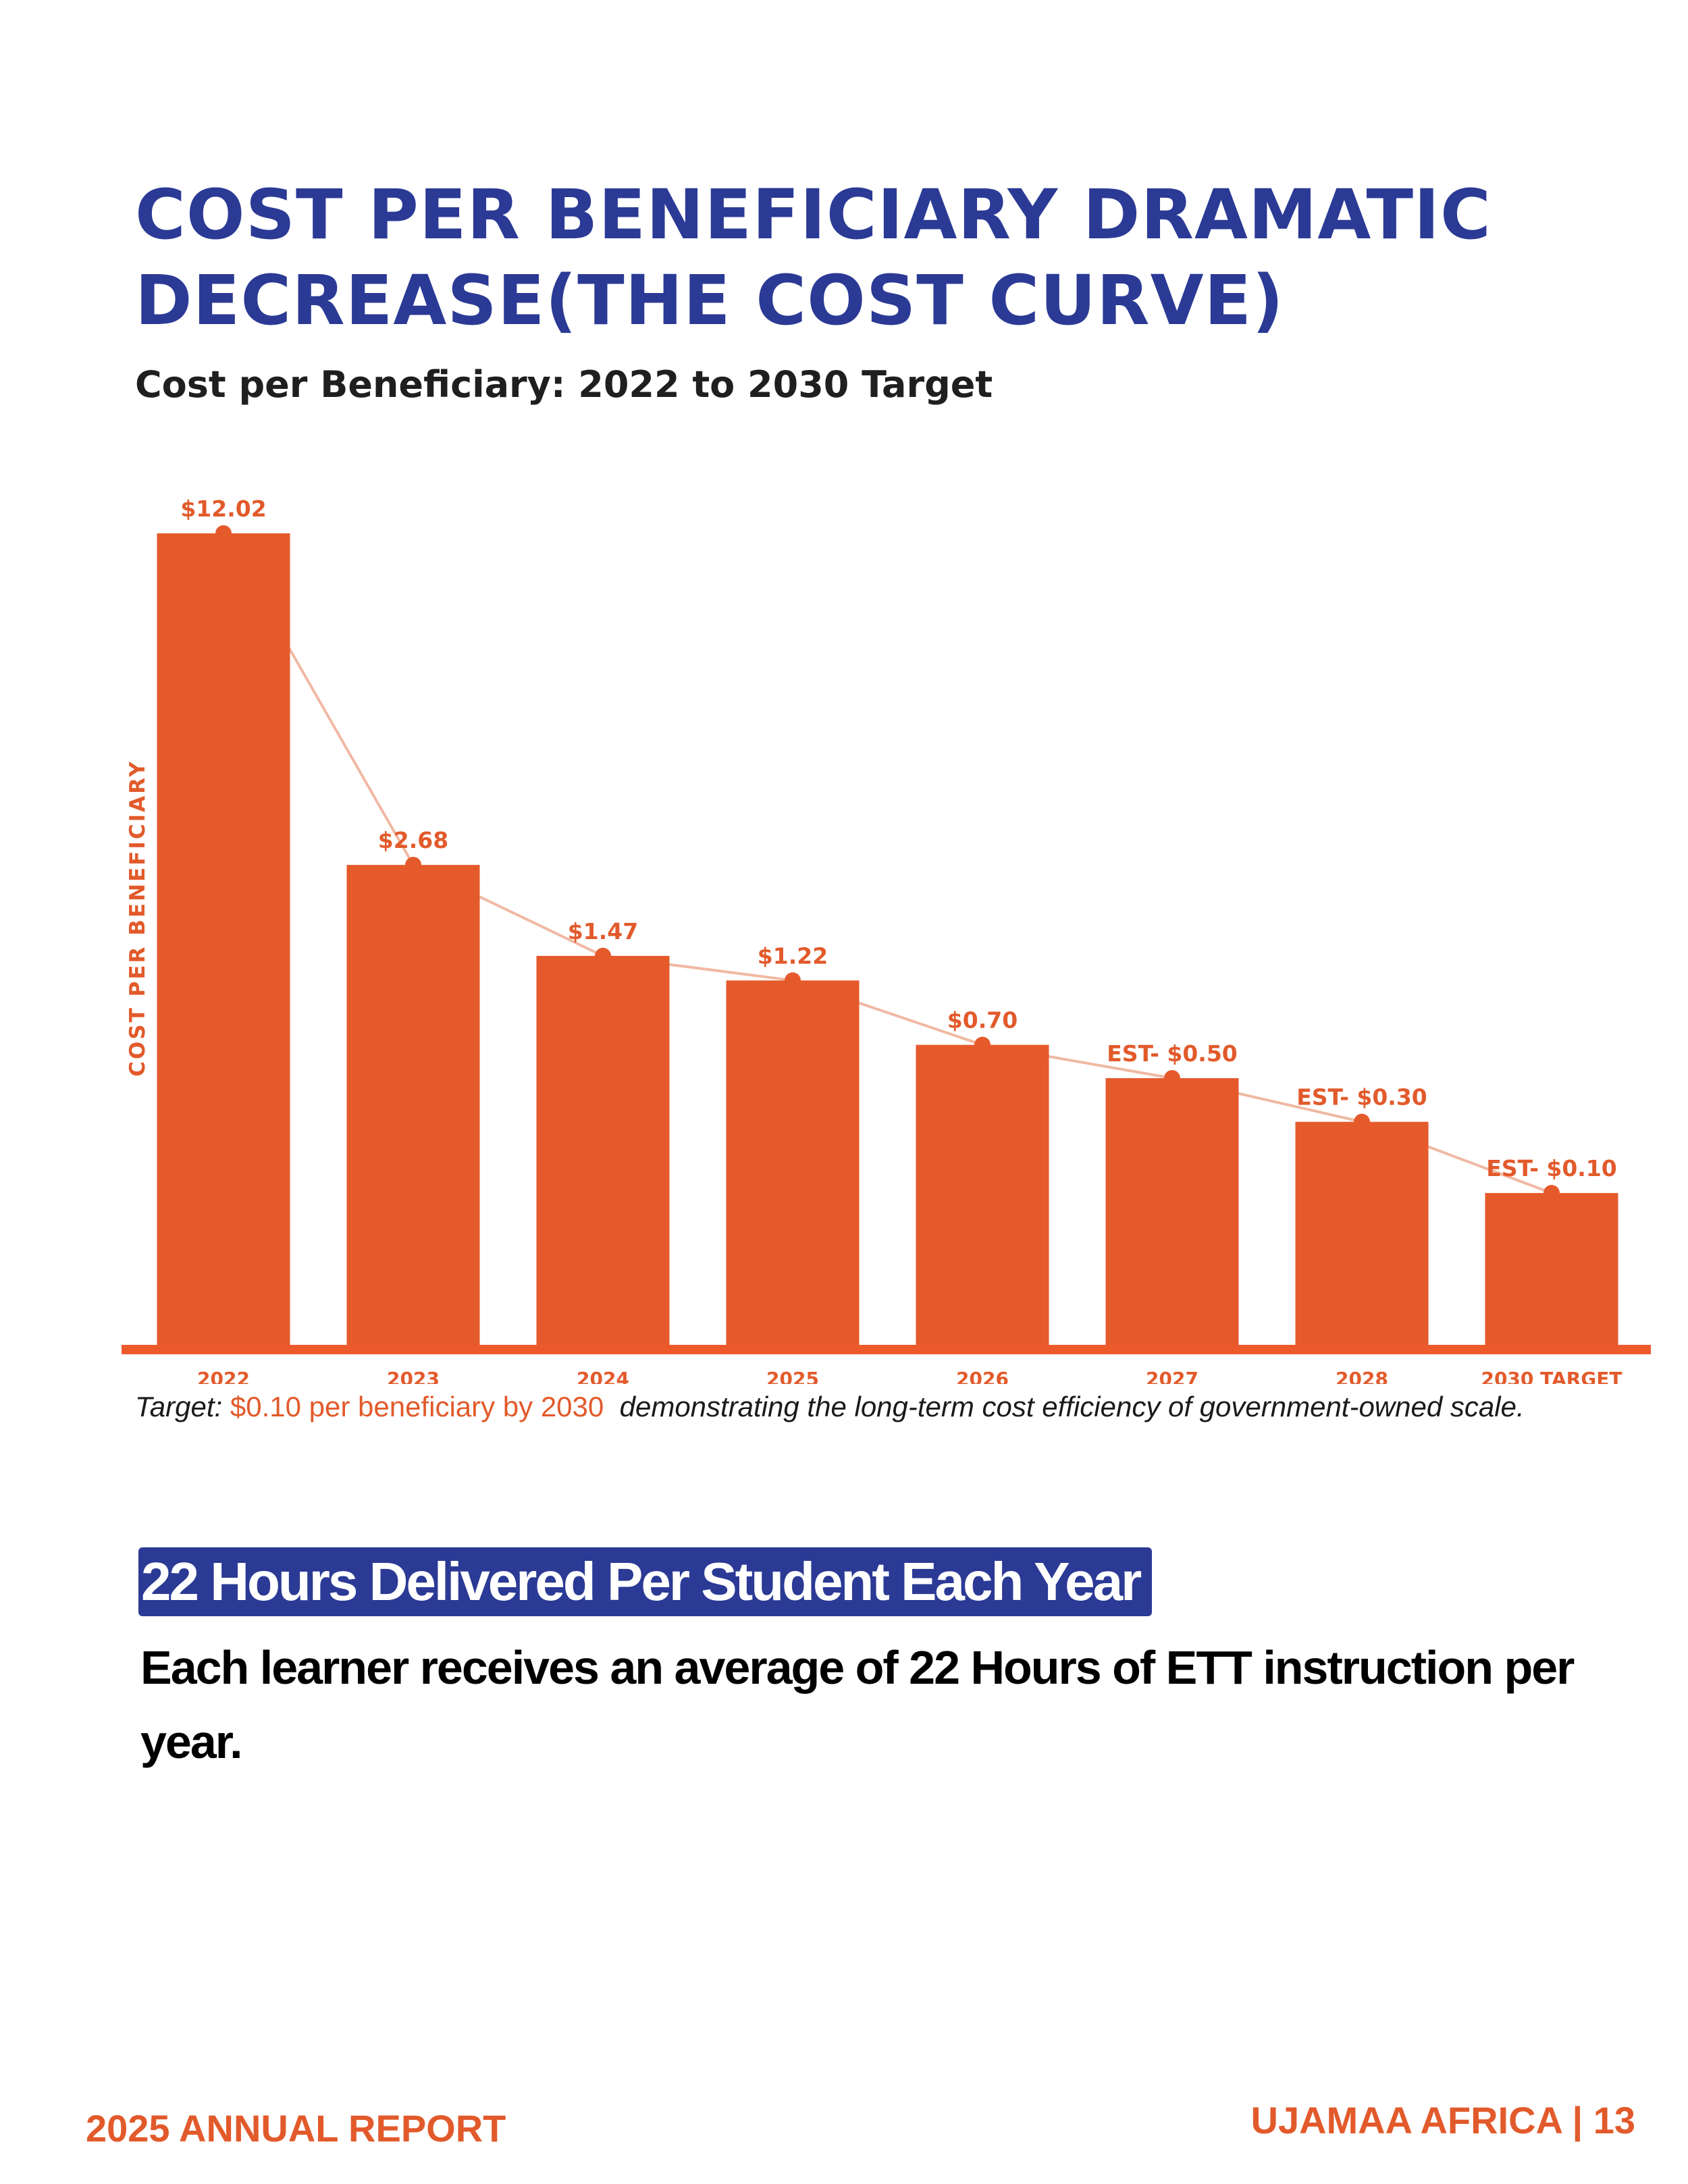 Image resolution: width=1688 pixels, height=2184 pixels. What do you see at coordinates (645, 1581) in the screenshot?
I see `hours-highlight-heading: 22 Hours Delivered Per Student Each Year` at bounding box center [645, 1581].